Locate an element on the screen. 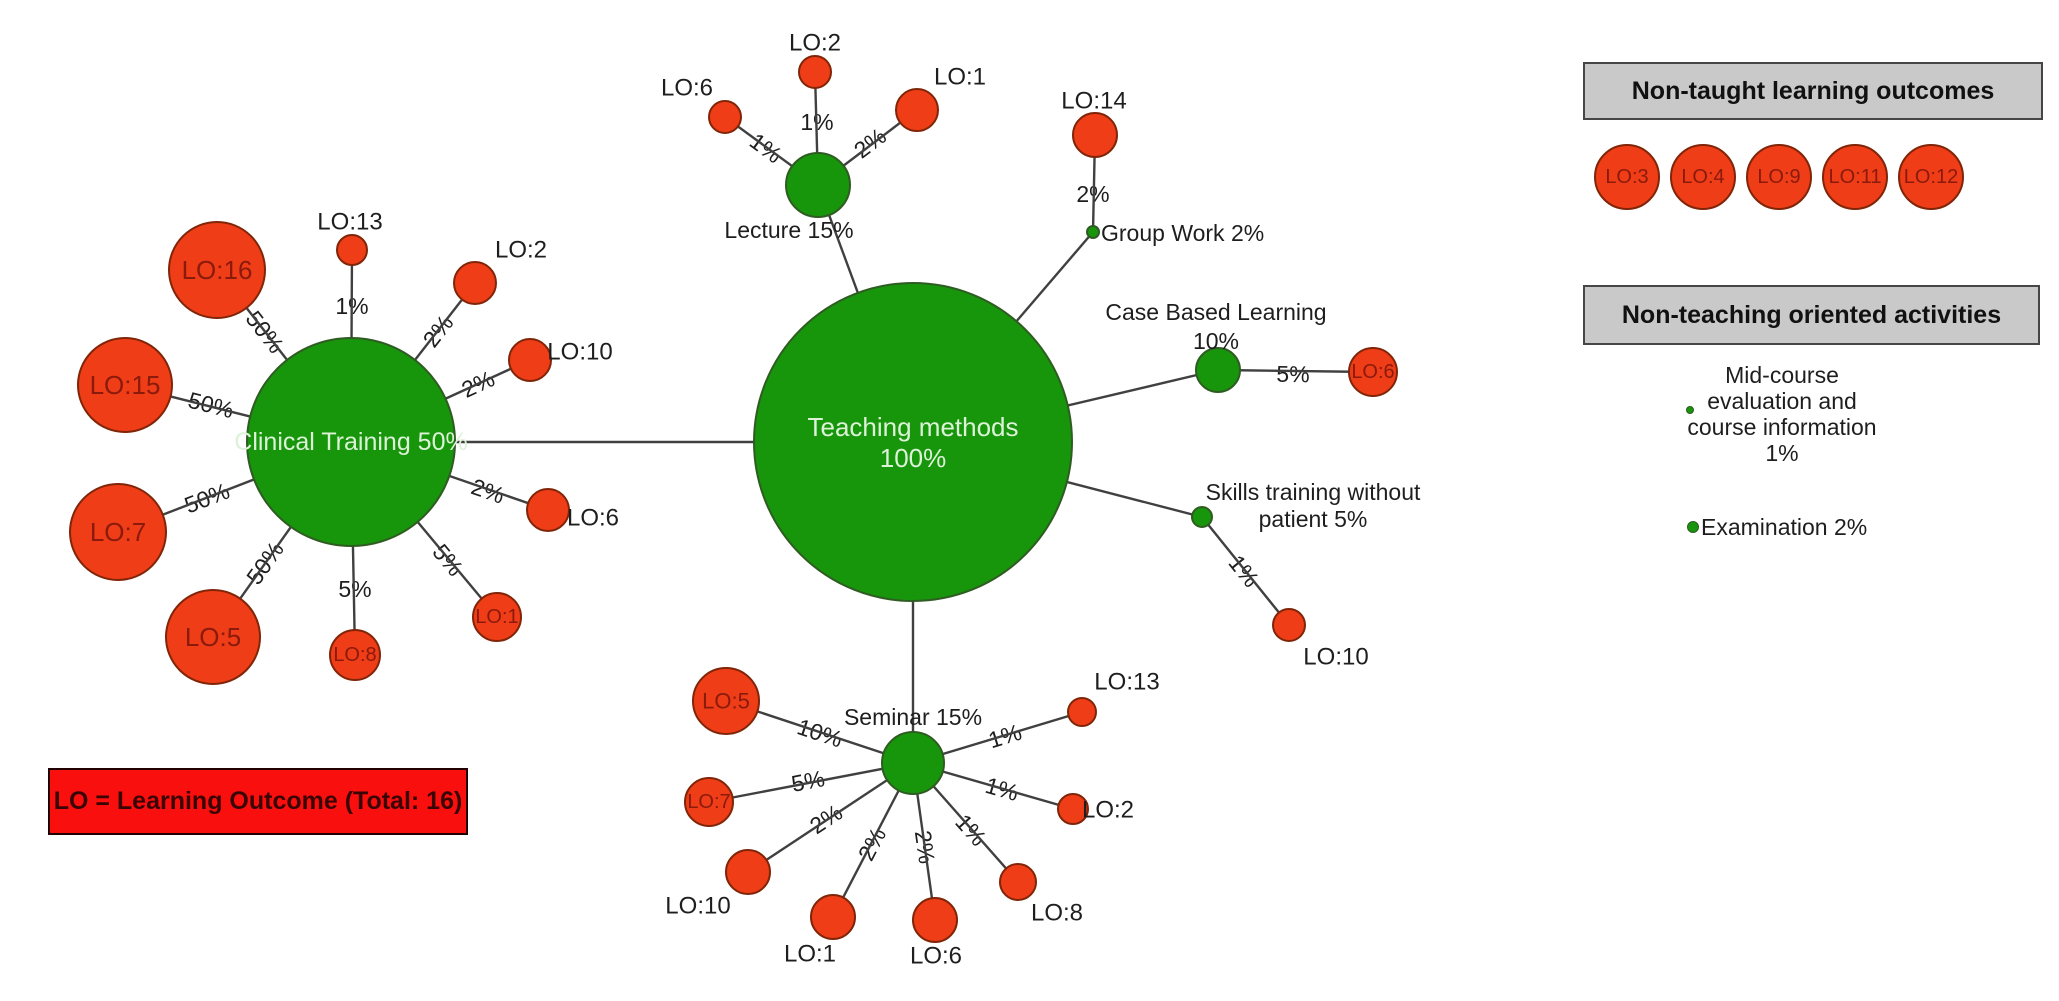  node-label-cl-lo5: LO:5 is located at coordinates (213, 637).